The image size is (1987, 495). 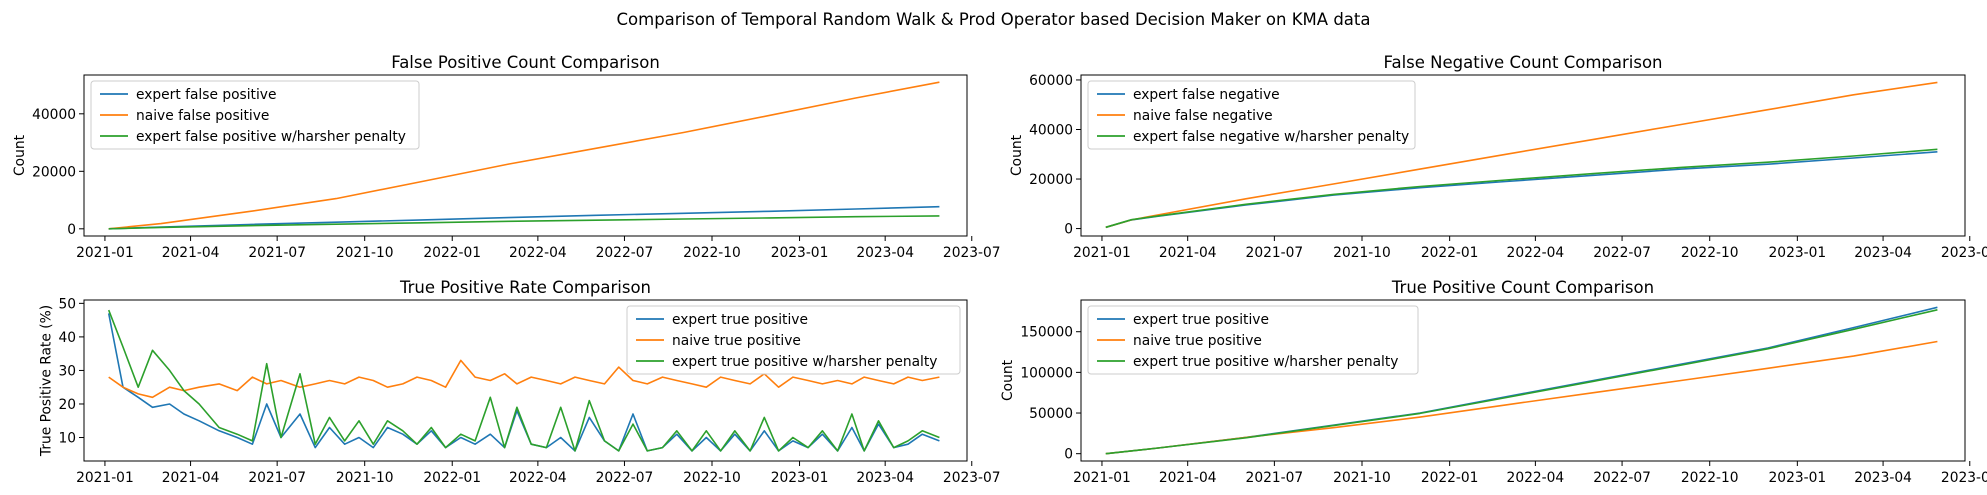 What do you see at coordinates (1046, 373) in the screenshot?
I see `y-tick-label: 100000` at bounding box center [1046, 373].